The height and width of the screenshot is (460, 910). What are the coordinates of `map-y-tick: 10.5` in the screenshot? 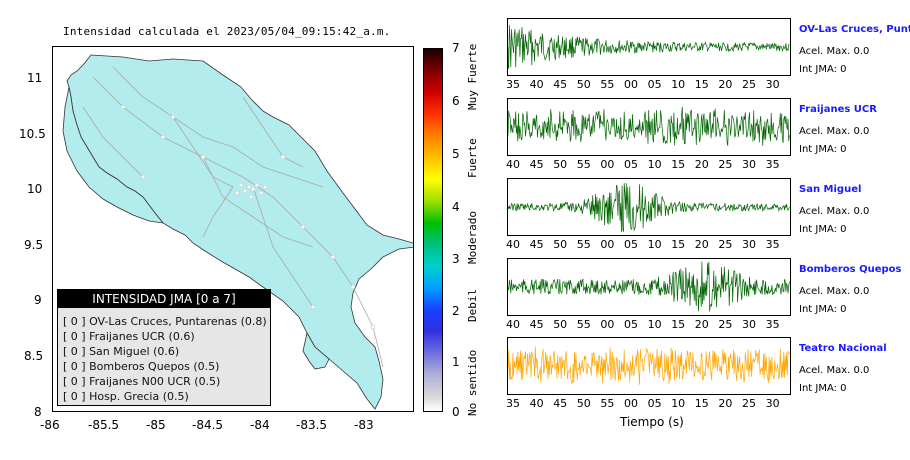 It's located at (32, 134).